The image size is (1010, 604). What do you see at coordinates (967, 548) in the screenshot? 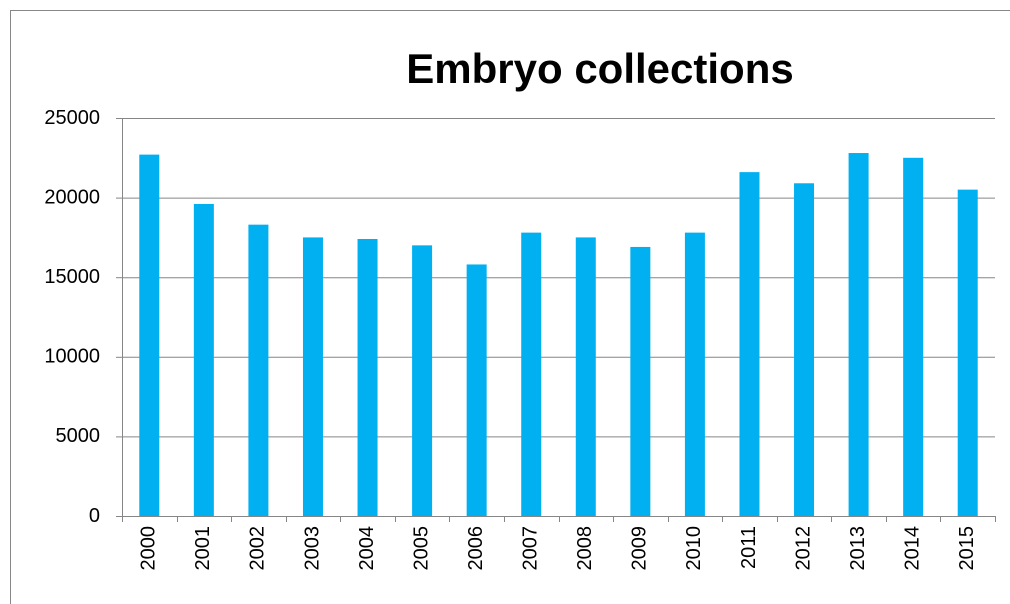
I see `x-tick-label: 2015` at bounding box center [967, 548].